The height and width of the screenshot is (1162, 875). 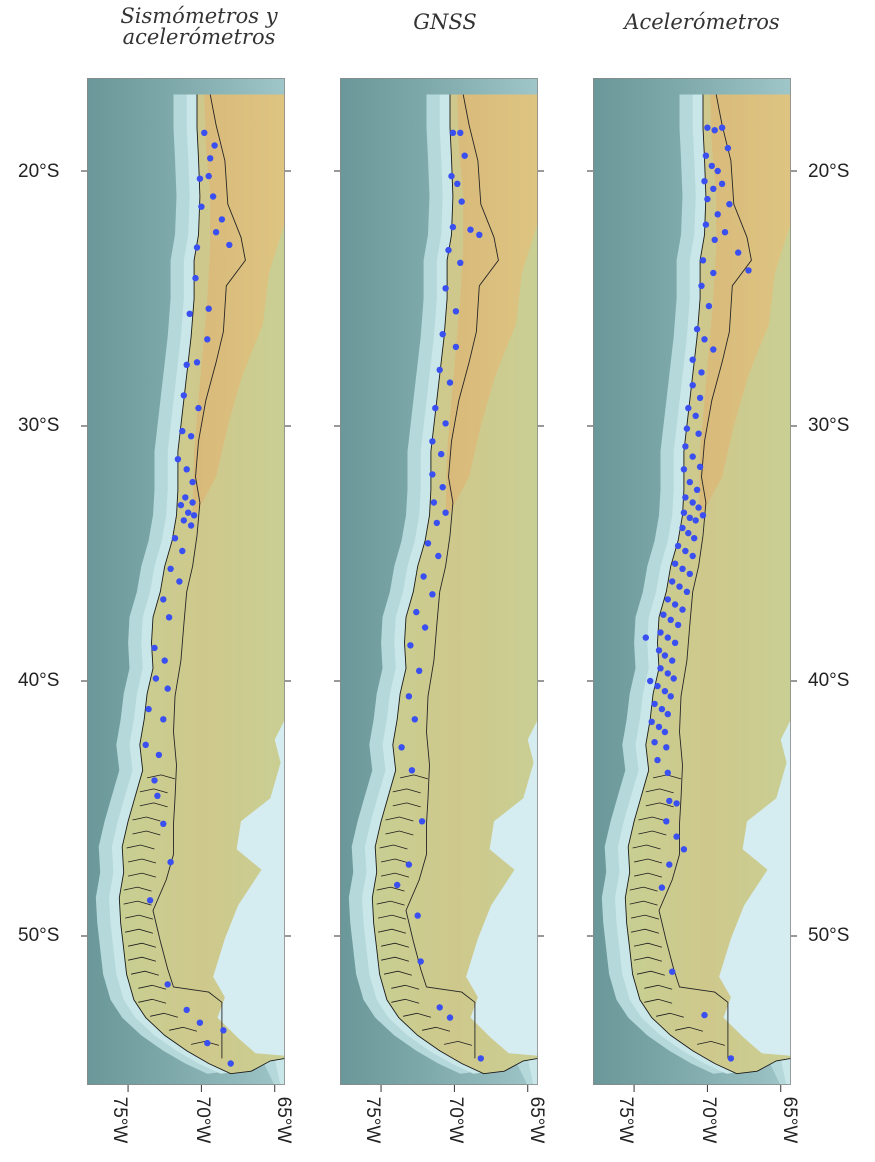 I want to click on atlantic-ocean, so click(x=755, y=887).